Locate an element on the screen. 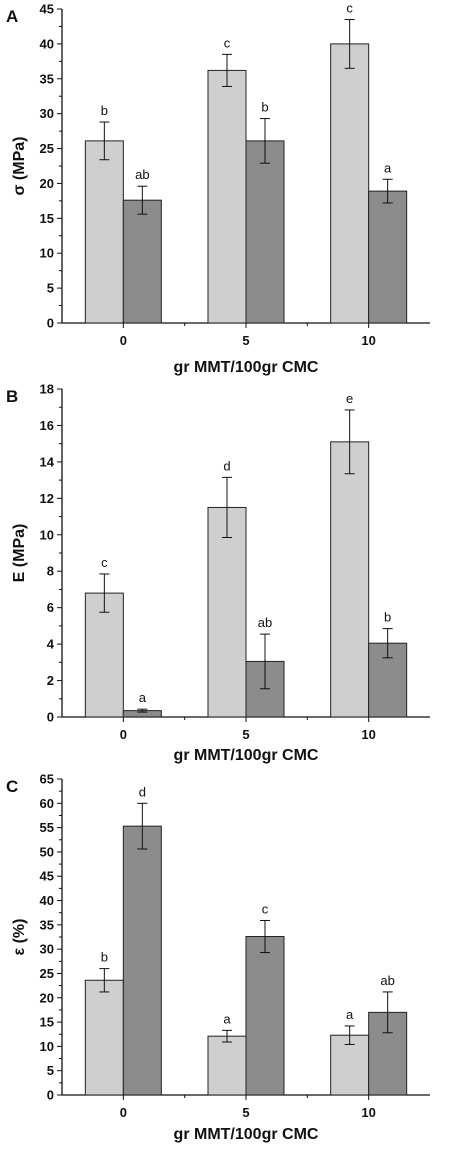 Image resolution: width=474 pixels, height=1149 pixels. panel-letter: B is located at coordinates (12, 396).